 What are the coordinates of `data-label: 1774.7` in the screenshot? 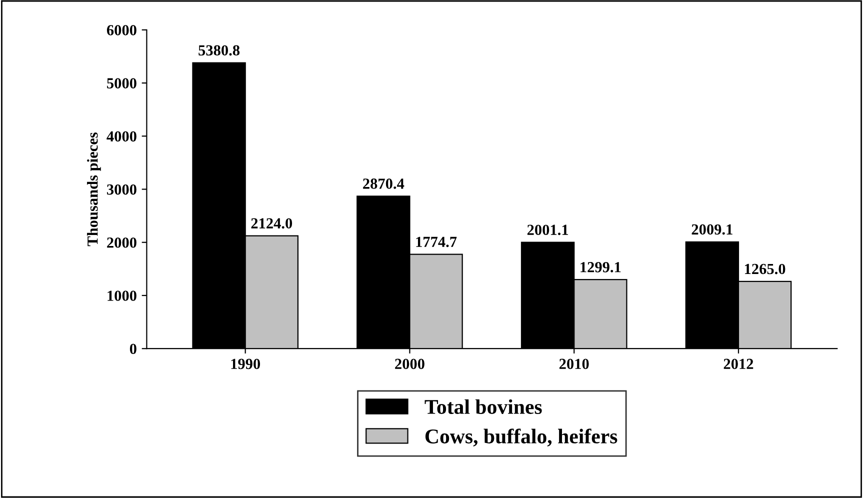 It's located at (436, 242).